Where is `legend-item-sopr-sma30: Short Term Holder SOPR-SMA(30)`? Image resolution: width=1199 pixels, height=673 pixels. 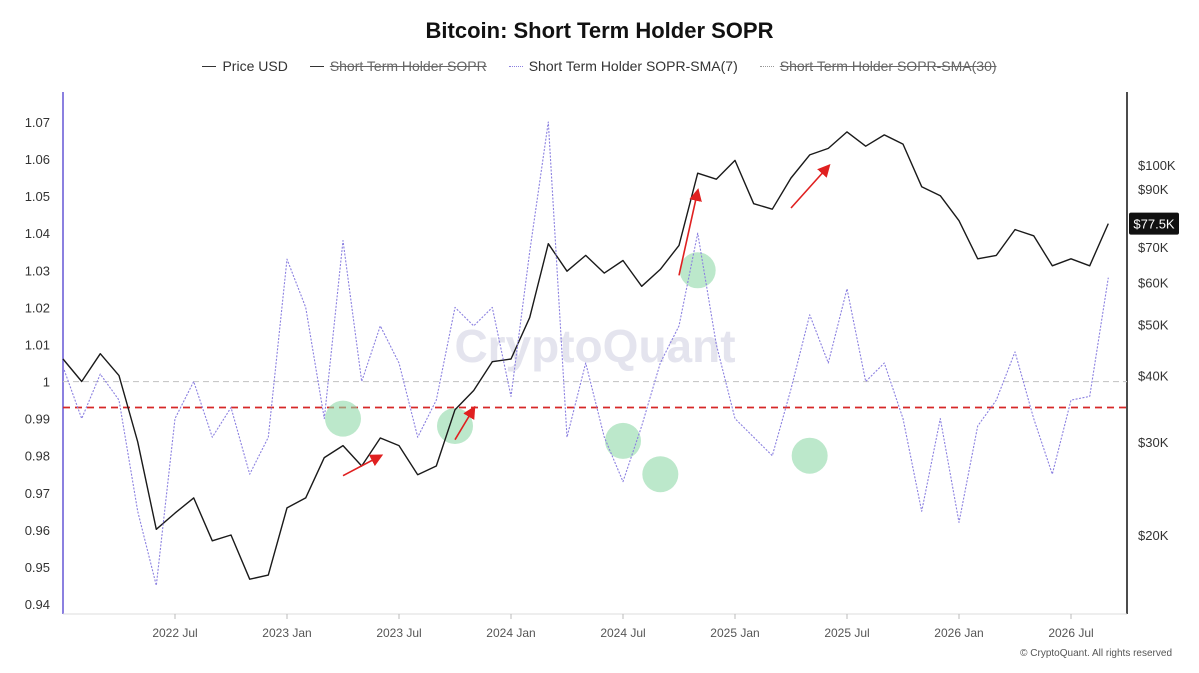 legend-item-sopr-sma30: Short Term Holder SOPR-SMA(30) is located at coordinates (878, 66).